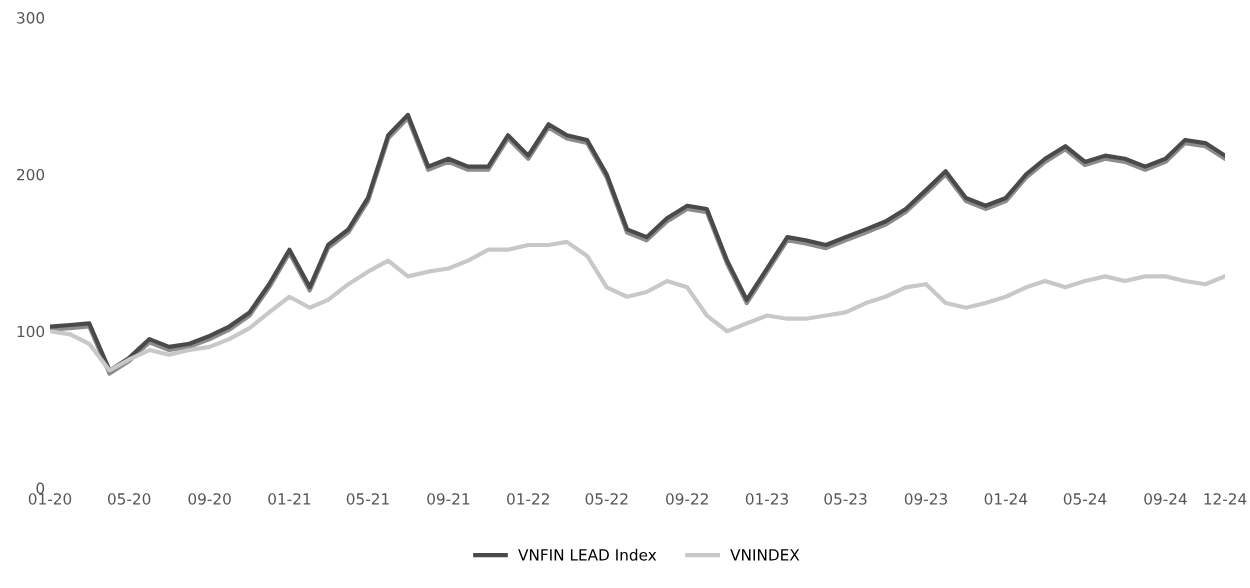 This screenshot has width=1250, height=588. What do you see at coordinates (687, 499) in the screenshot?
I see `x-tick-label: 09-22` at bounding box center [687, 499].